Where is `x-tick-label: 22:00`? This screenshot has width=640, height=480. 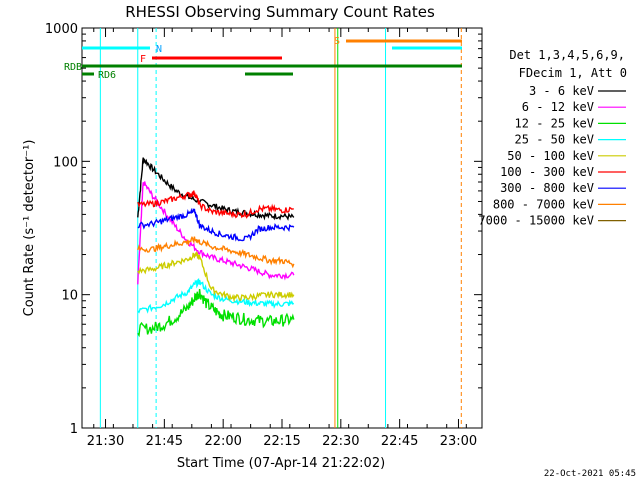 x-tick-label: 22:00 is located at coordinates (222, 441).